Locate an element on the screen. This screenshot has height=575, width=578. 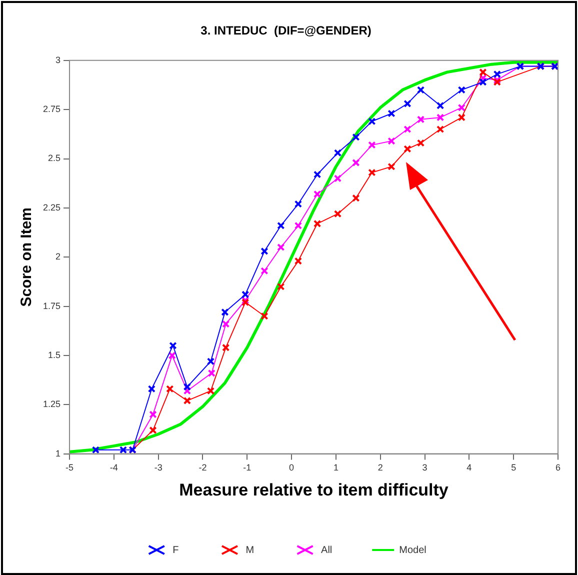
x-tick-label: 4 is located at coordinates (469, 467).